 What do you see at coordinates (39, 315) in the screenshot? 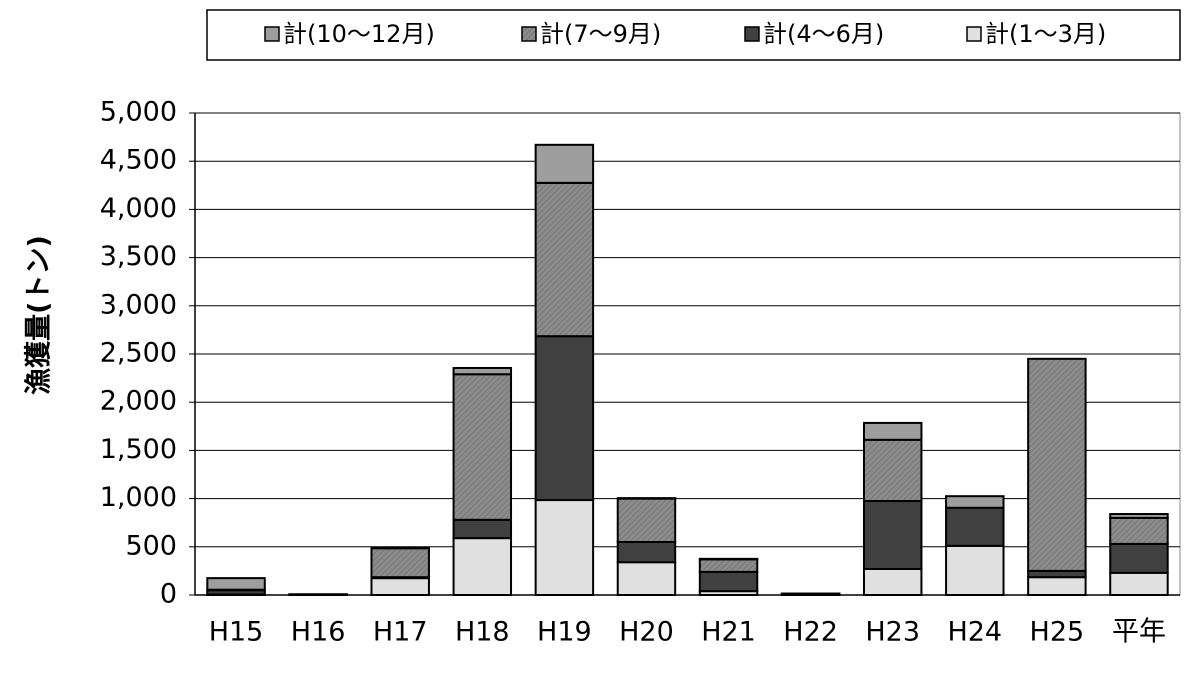
I see `y-axis-label: 漁獲量(トン)` at bounding box center [39, 315].